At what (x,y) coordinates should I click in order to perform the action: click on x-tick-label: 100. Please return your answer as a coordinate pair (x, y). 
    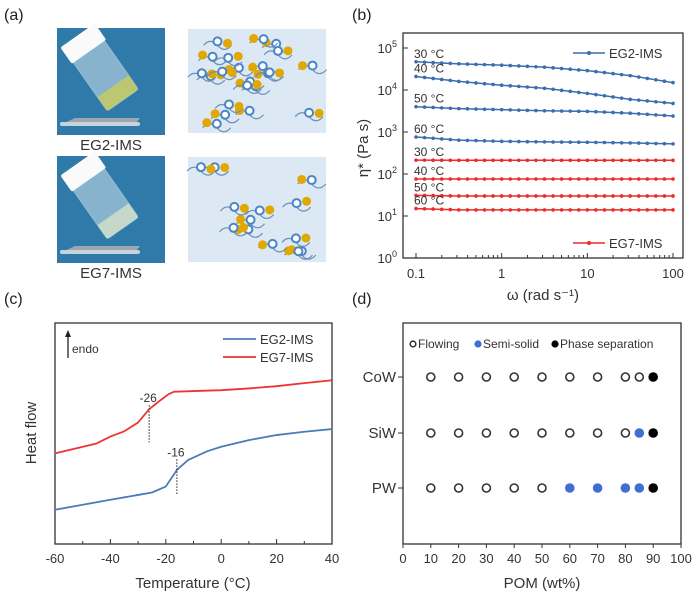
    Looking at the image, I should click on (673, 273).